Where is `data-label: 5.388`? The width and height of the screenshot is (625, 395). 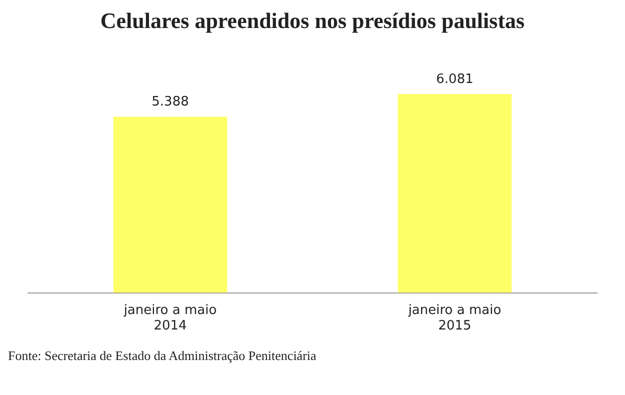 data-label: 5.388 is located at coordinates (170, 102).